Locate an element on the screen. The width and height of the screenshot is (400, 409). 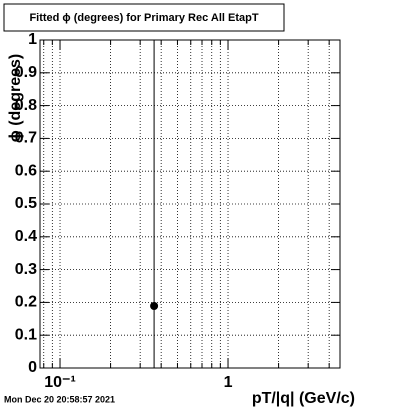
x-tick-label: 1 is located at coordinates (228, 382).